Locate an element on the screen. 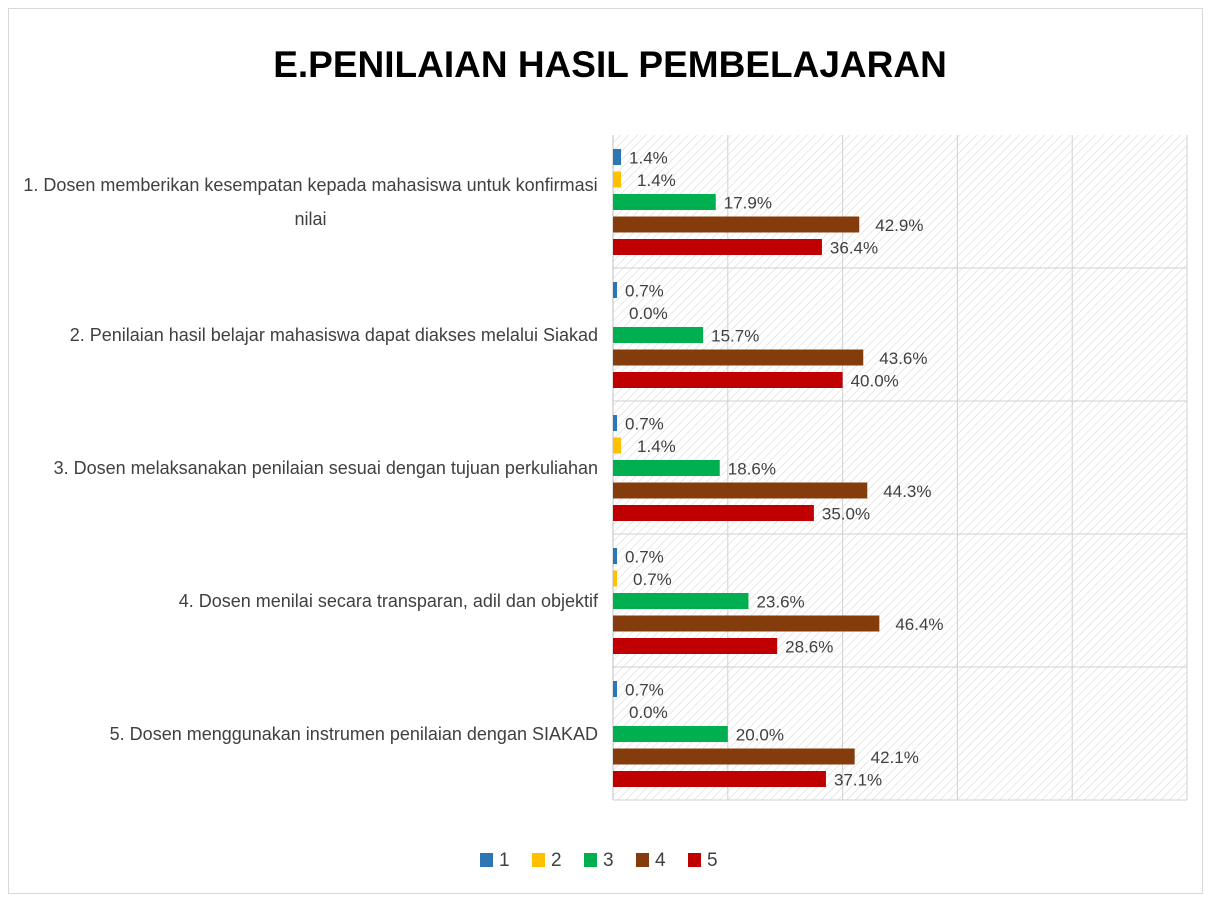 The image size is (1211, 902). legend-label: 2 is located at coordinates (556, 860).